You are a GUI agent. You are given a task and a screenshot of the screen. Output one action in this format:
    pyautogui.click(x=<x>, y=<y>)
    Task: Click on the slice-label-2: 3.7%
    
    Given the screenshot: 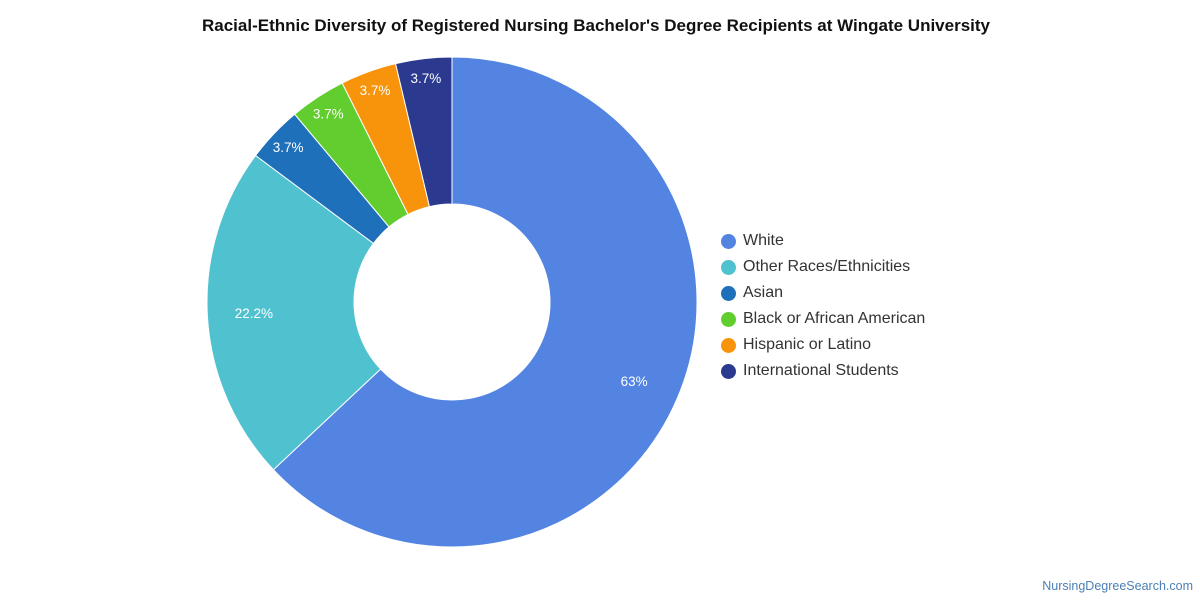 What is the action you would take?
    pyautogui.click(x=288, y=147)
    